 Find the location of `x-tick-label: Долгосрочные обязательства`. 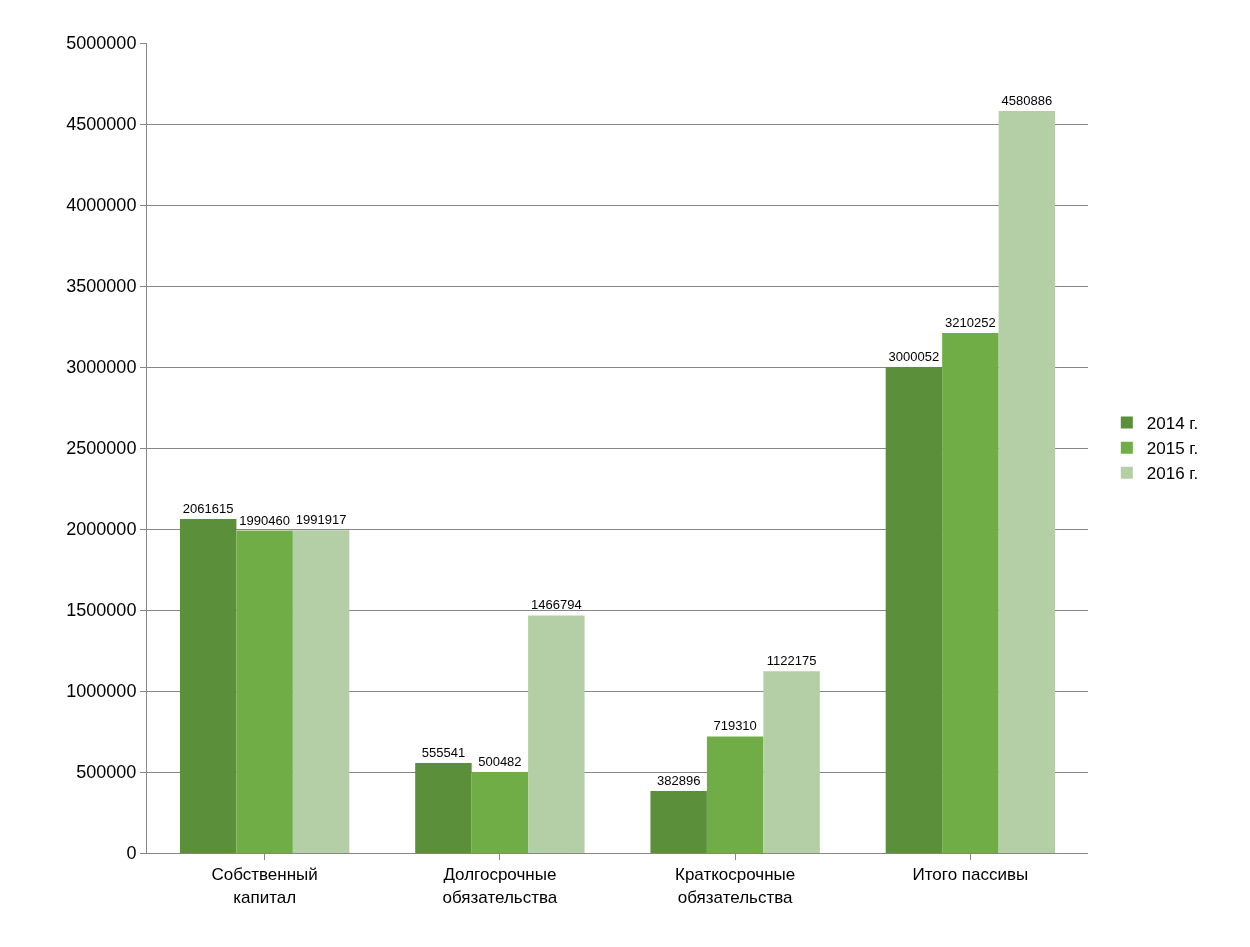

x-tick-label: Долгосрочные обязательства is located at coordinates (500, 886).